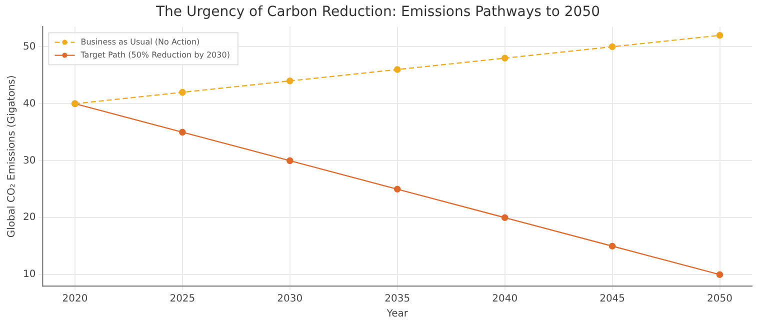 The height and width of the screenshot is (322, 758). What do you see at coordinates (75, 299) in the screenshot?
I see `x-tick-label: 2020` at bounding box center [75, 299].